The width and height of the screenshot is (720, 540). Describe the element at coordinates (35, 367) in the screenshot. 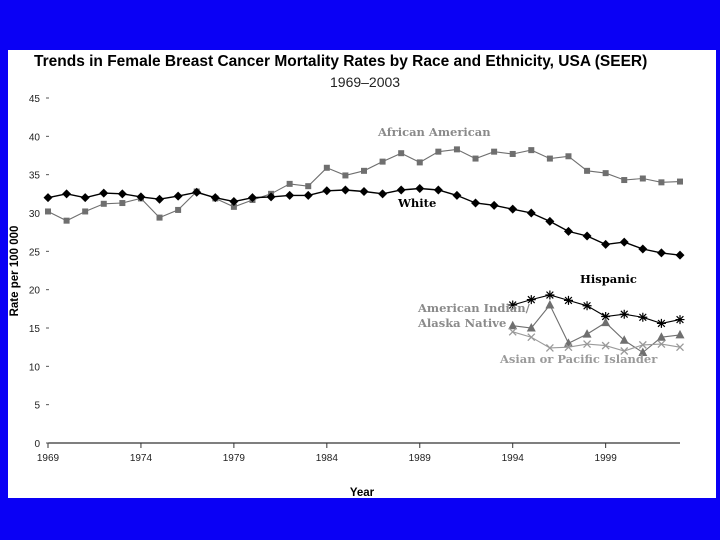

I see `y-tick-label: 10` at that location.